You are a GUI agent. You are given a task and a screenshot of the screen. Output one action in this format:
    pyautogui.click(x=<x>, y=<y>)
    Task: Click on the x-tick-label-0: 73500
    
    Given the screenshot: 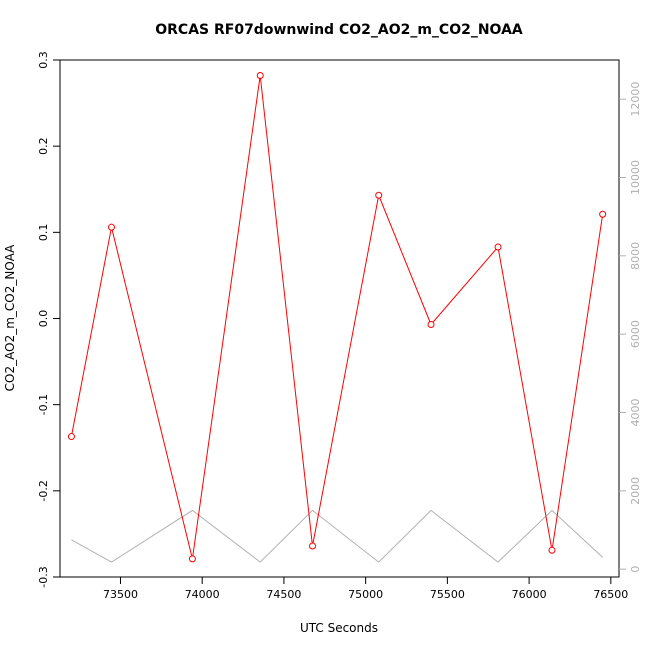 What is the action you would take?
    pyautogui.click(x=120, y=594)
    